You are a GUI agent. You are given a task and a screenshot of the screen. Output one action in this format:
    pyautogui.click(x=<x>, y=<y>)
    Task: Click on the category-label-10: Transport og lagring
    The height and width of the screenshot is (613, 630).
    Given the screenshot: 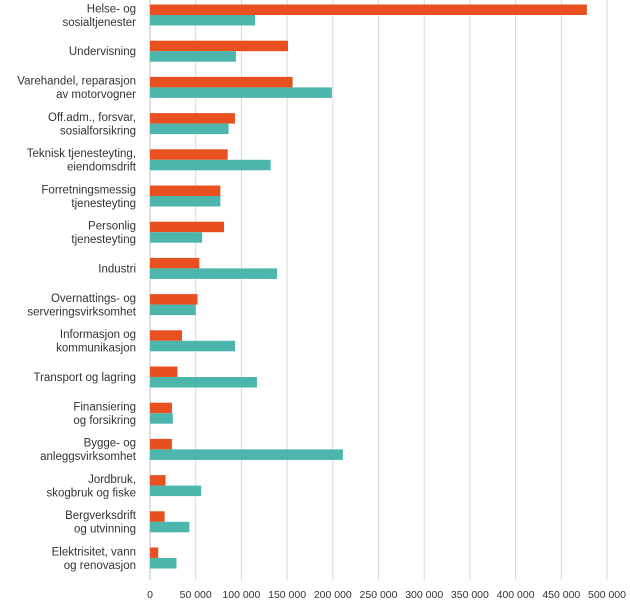 What is the action you would take?
    pyautogui.click(x=85, y=378)
    